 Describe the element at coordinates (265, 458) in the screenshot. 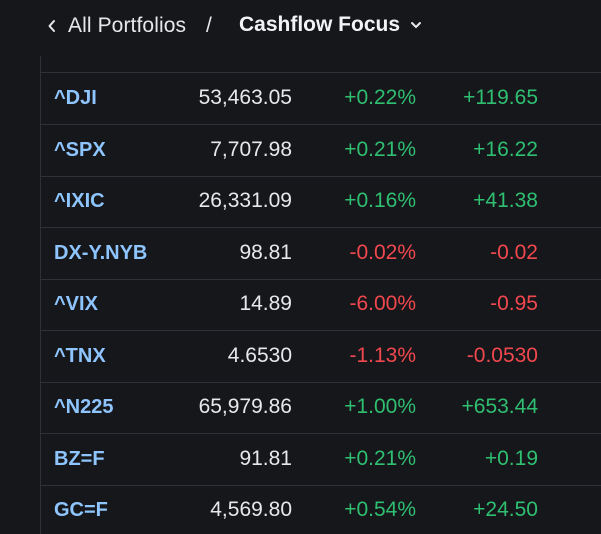

I see `price-cell: 91.81` at that location.